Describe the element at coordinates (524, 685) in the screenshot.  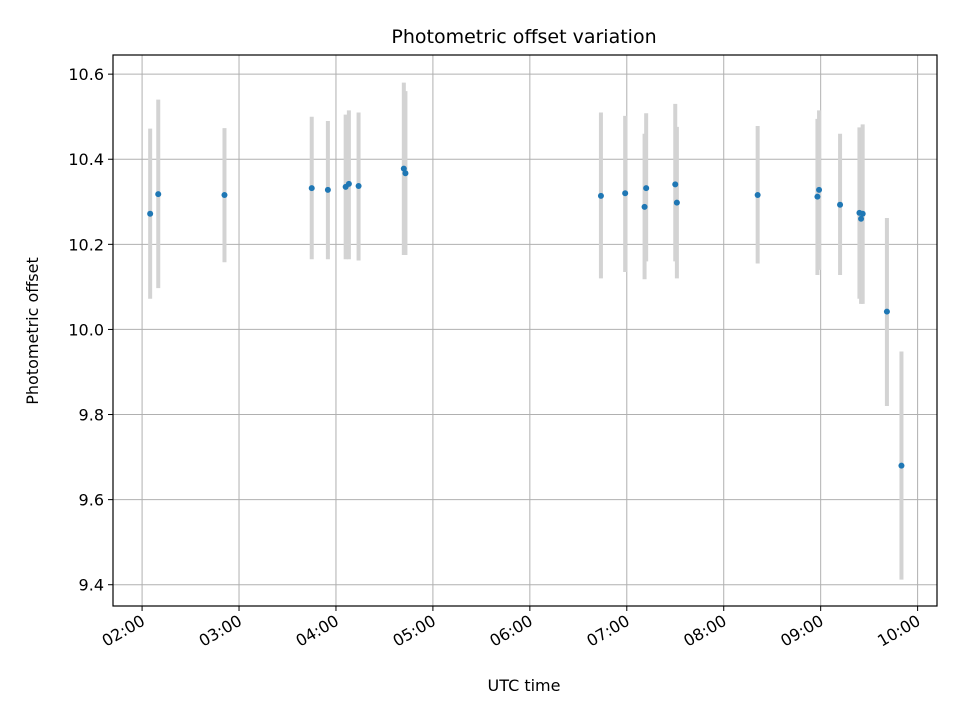
I see `x-axis-title: UTC time` at that location.